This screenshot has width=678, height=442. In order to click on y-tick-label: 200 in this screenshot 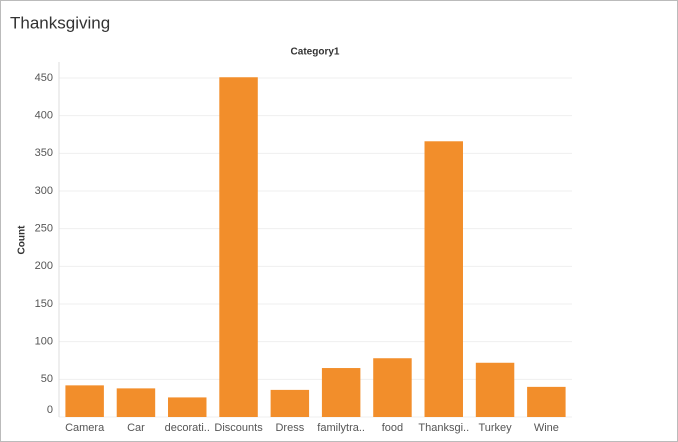, I will do `click(44, 266)`.